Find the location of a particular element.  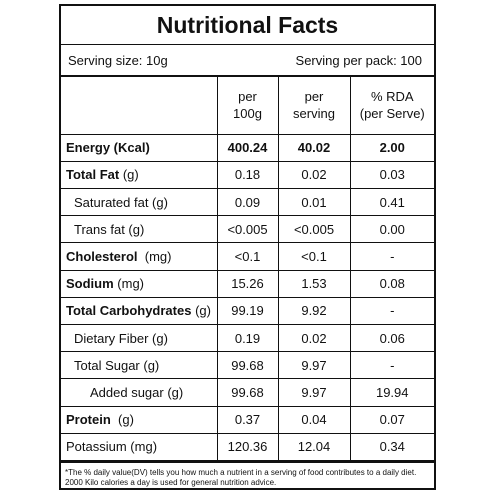

per-100g-value: 99.19 is located at coordinates (247, 311).